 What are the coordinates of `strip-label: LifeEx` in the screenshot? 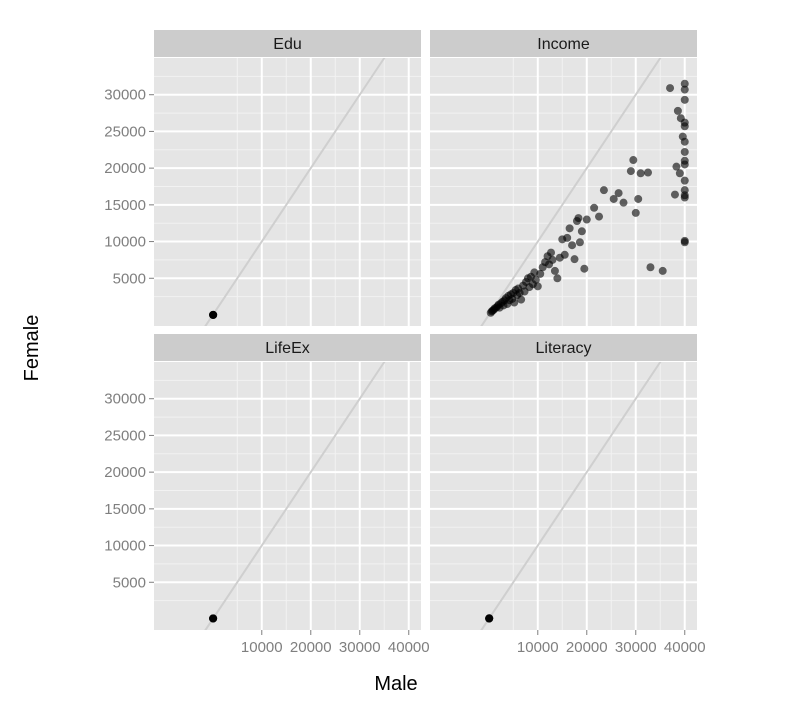 It's located at (287, 348).